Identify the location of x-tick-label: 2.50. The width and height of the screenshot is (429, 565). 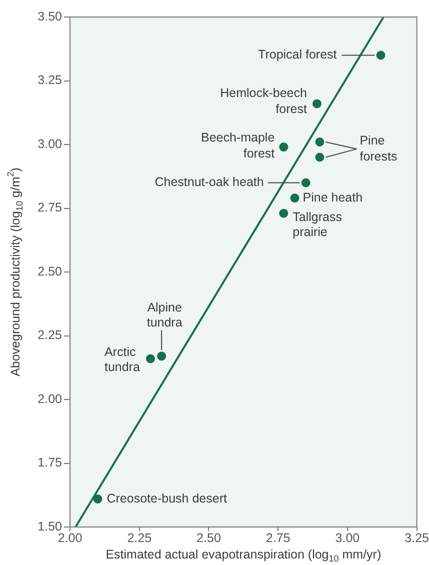
(208, 537).